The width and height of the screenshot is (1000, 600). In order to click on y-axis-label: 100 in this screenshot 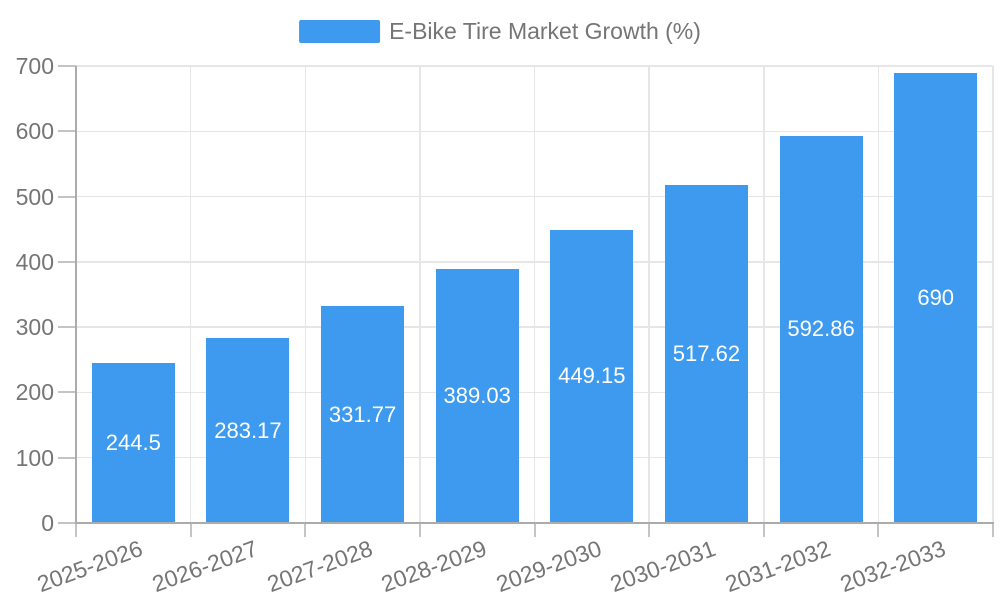, I will do `click(34, 457)`.